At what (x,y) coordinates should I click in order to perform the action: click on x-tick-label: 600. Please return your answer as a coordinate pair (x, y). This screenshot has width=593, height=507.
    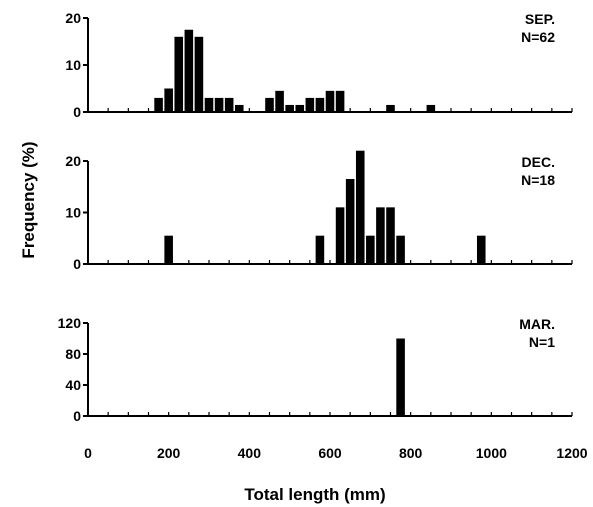
    Looking at the image, I should click on (330, 453).